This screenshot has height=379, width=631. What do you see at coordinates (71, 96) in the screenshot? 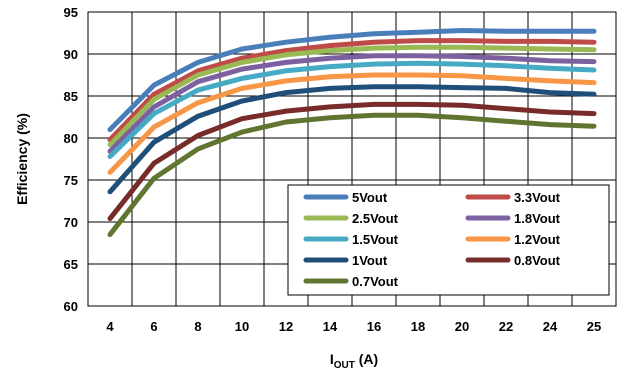
I see `y-tick-label: 85` at bounding box center [71, 96].